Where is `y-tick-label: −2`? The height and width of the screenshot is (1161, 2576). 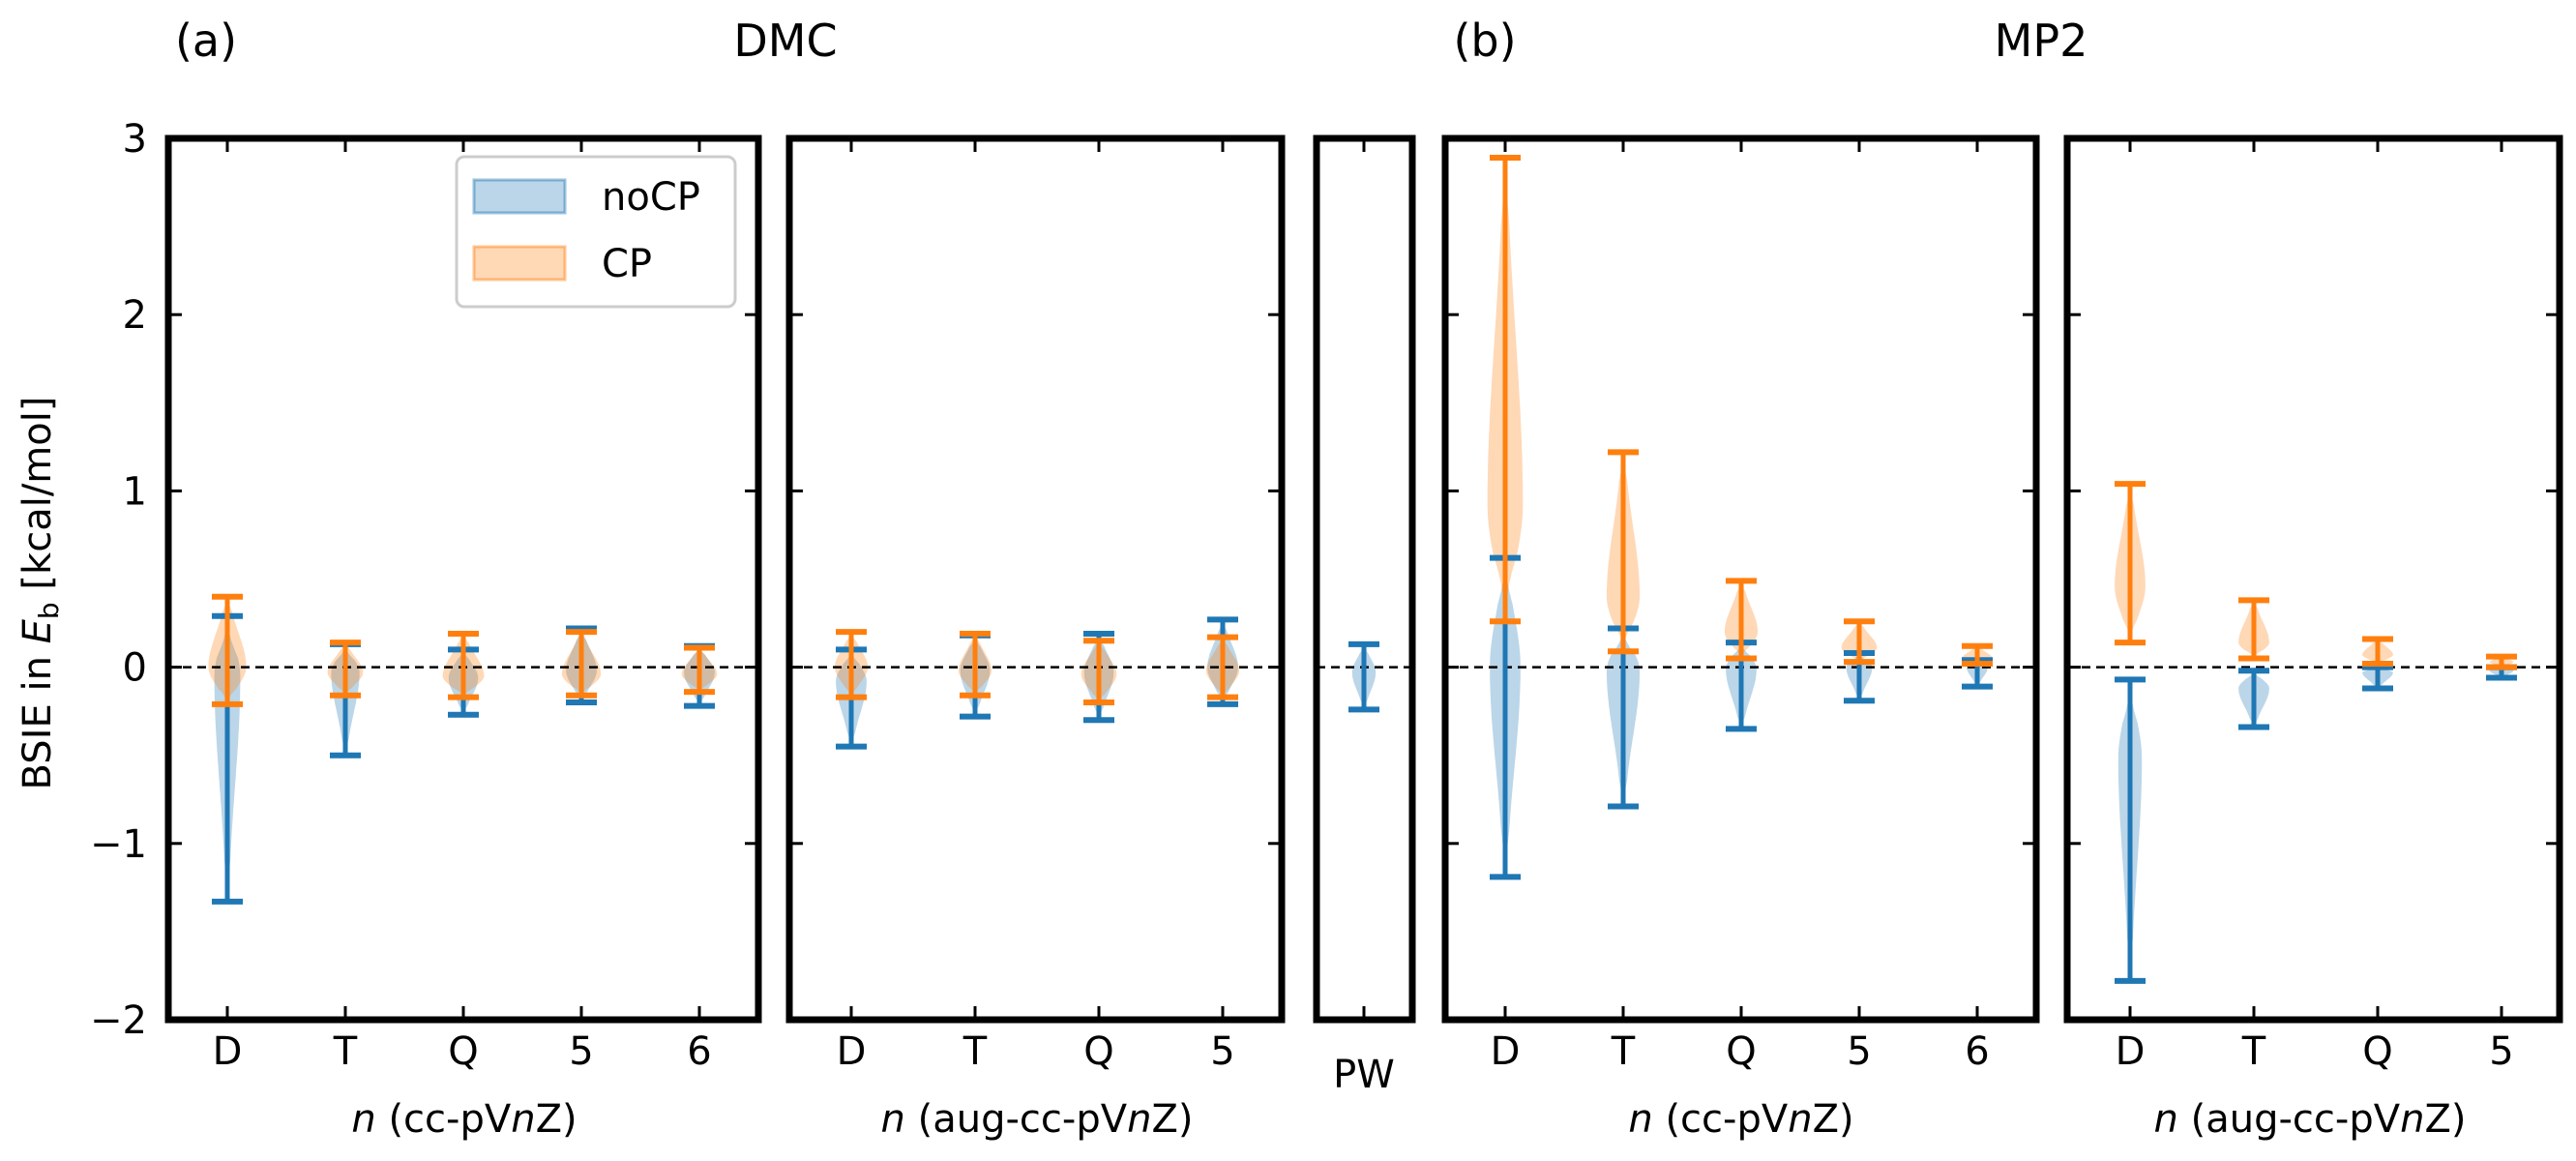 y-tick-label: −2 is located at coordinates (119, 1020).